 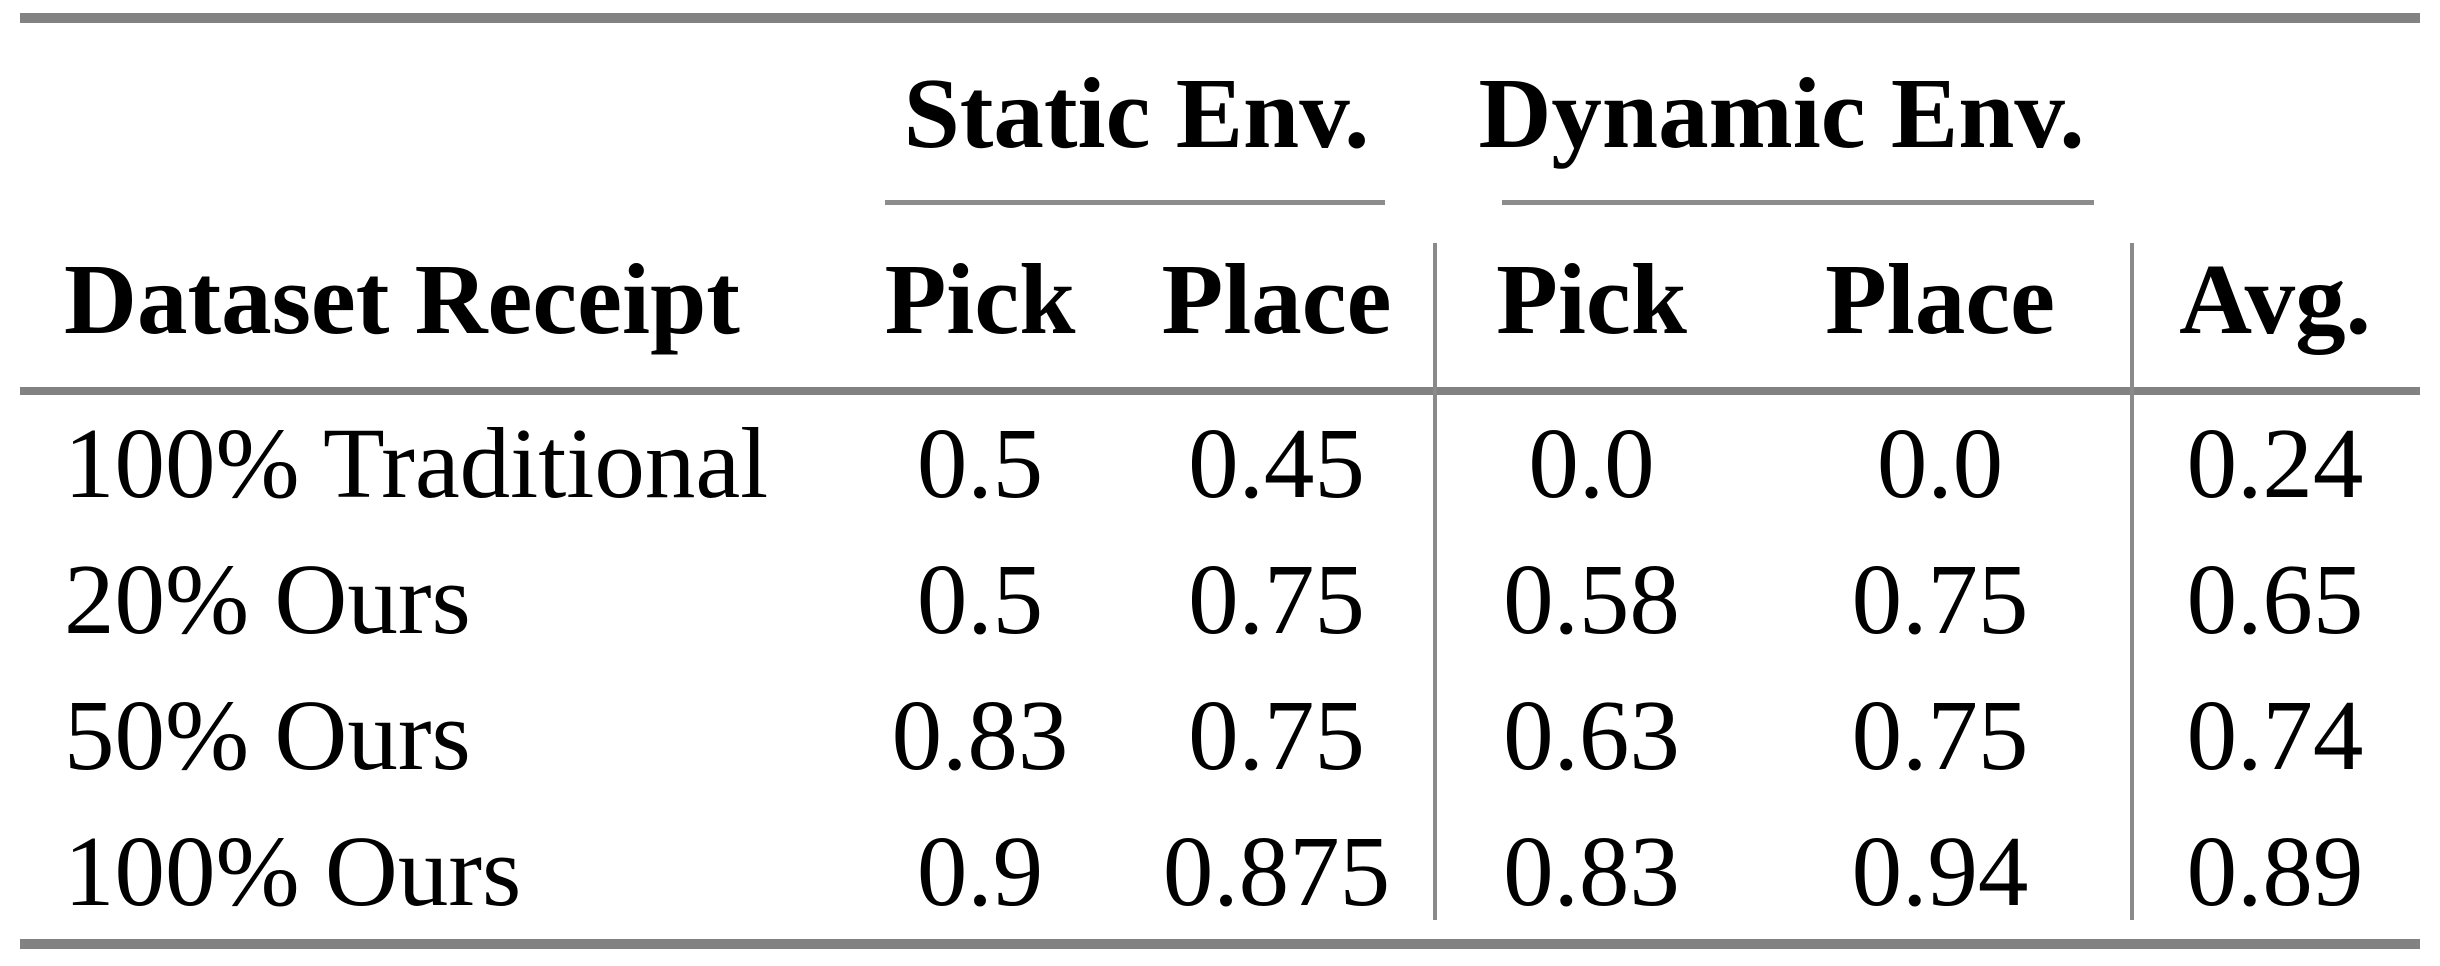 What do you see at coordinates (2275, 462) in the screenshot?
I see `cell-avg: 0.24` at bounding box center [2275, 462].